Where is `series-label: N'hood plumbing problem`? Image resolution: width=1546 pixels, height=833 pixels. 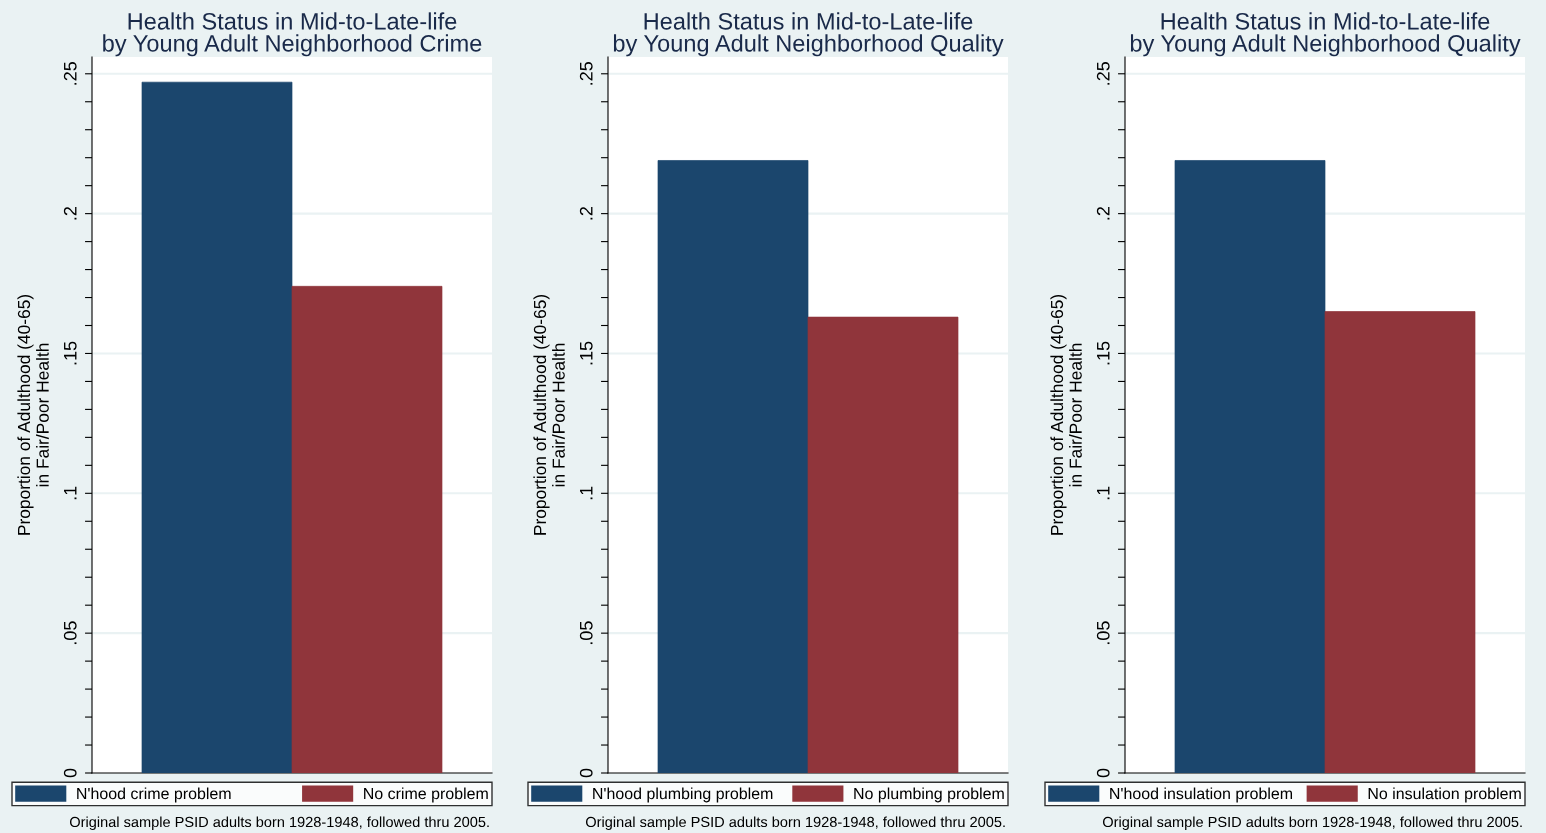 series-label: N'hood plumbing problem is located at coordinates (683, 795).